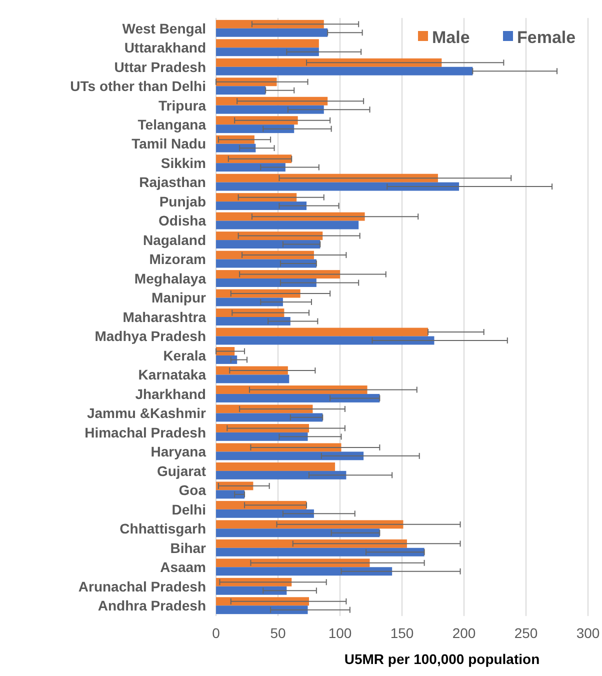 Image resolution: width=602 pixels, height=676 pixels. What do you see at coordinates (174, 240) in the screenshot?
I see `y-tick-label: Nagaland` at bounding box center [174, 240].